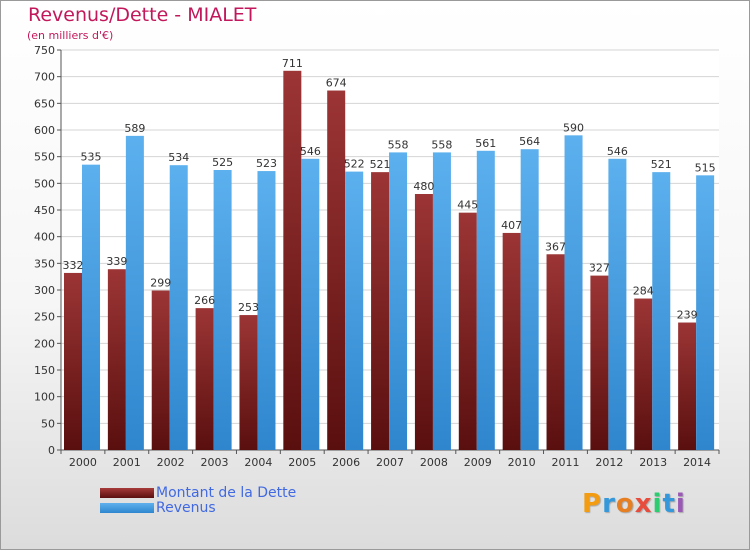 Image resolution: width=750 pixels, height=550 pixels. I want to click on legend-label-debt: Montant de la Dette, so click(226, 493).